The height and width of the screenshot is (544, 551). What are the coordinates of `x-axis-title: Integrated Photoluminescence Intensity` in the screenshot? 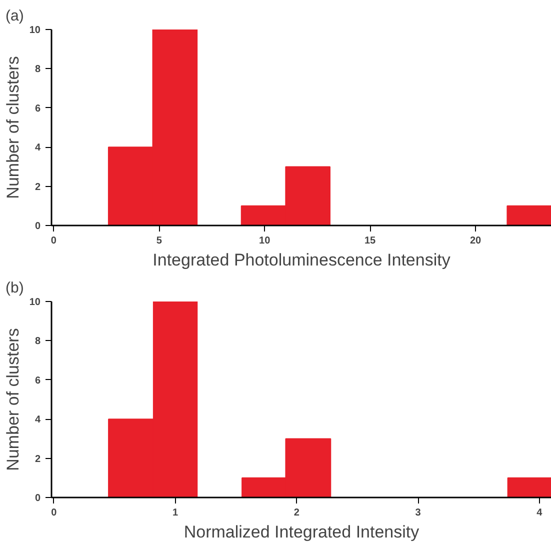 It's located at (301, 260).